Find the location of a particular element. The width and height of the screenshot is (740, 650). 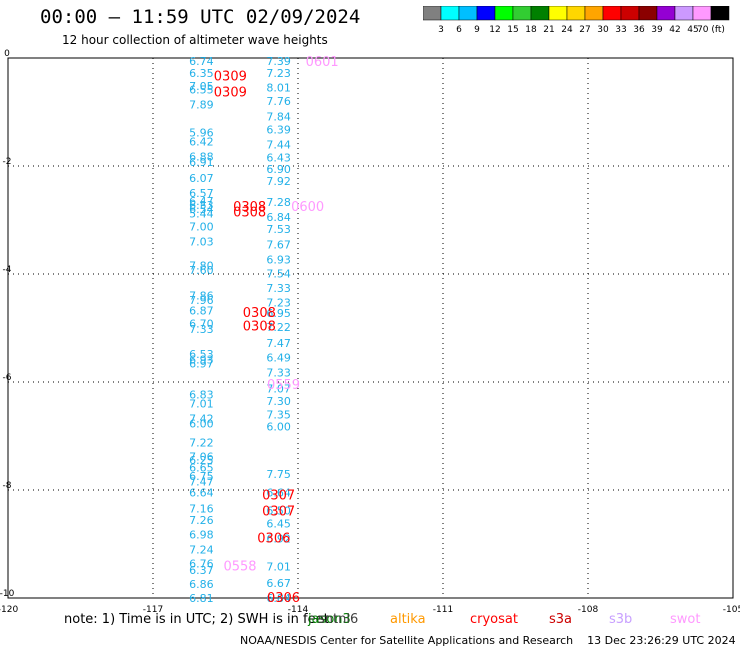

wave-height-point: 6.42 is located at coordinates (201, 142).